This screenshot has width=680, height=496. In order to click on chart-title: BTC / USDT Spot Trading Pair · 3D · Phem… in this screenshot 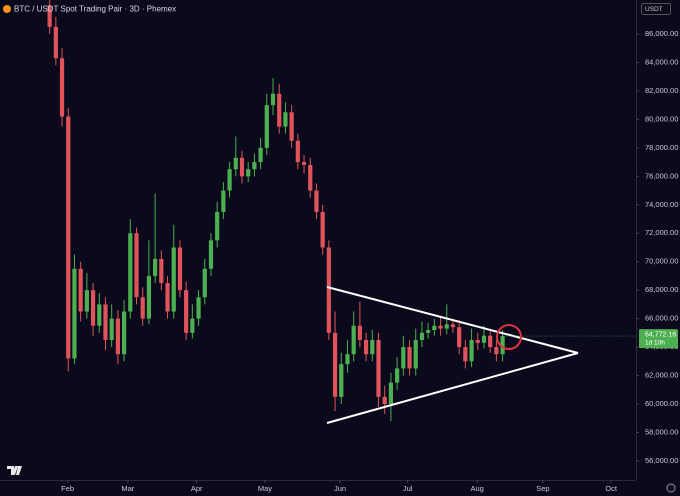, I will do `click(95, 9)`.